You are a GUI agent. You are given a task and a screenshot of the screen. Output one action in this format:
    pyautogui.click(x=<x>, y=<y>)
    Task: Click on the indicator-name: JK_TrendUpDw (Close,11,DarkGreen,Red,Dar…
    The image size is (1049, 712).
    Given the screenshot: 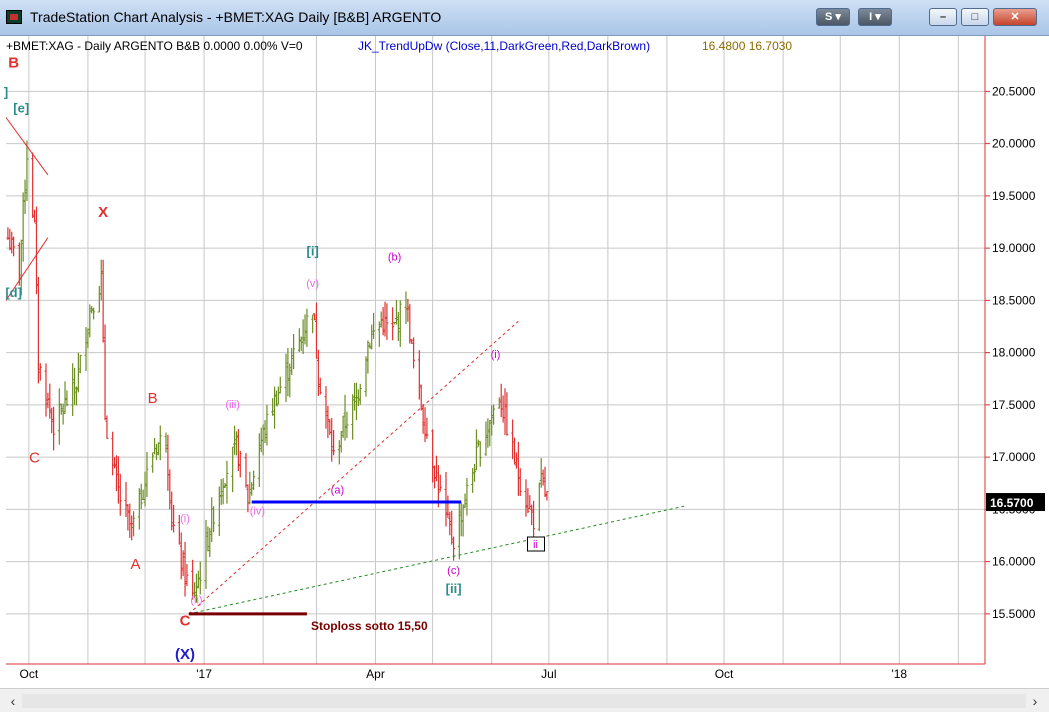 What is the action you would take?
    pyautogui.click(x=504, y=46)
    